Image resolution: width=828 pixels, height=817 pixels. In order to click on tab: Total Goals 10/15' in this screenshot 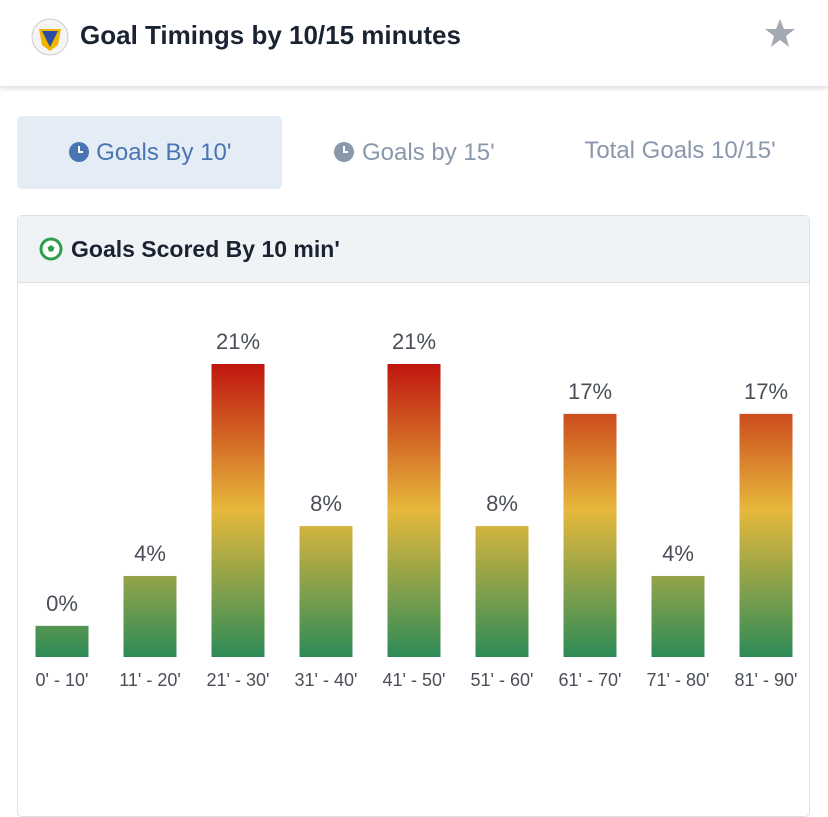, I will do `click(680, 152)`.